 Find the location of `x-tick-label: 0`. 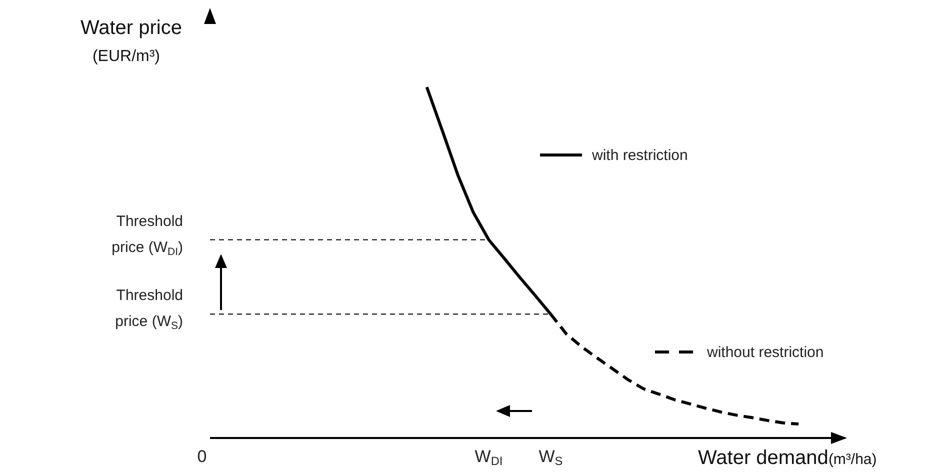

x-tick-label: 0 is located at coordinates (202, 456).